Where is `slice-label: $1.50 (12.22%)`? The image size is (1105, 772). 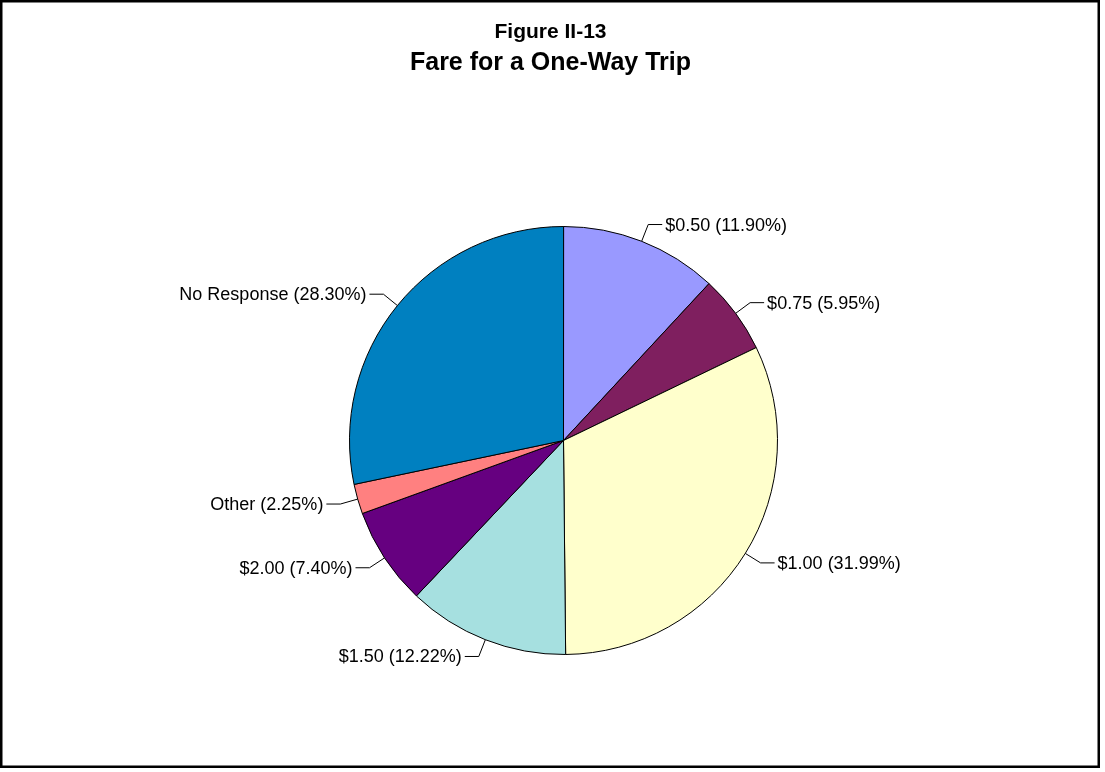 slice-label: $1.50 (12.22%) is located at coordinates (400, 656).